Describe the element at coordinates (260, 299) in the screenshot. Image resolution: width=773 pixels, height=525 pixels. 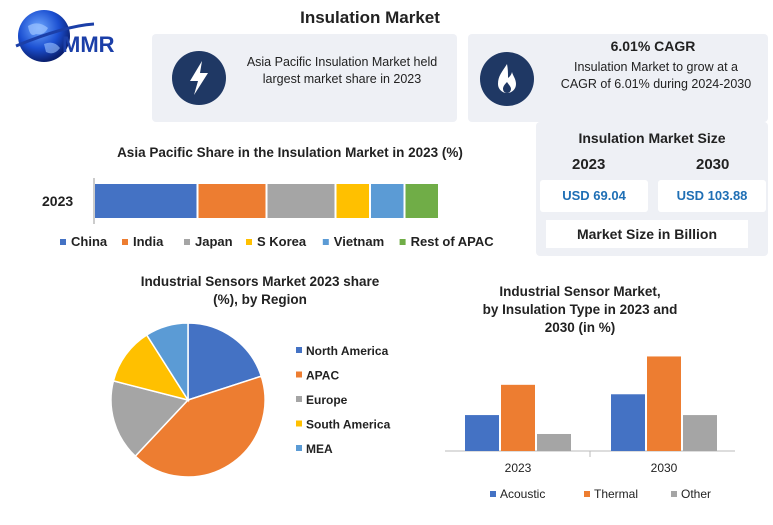
I see `pie-title-line2: (%), by Region` at that location.